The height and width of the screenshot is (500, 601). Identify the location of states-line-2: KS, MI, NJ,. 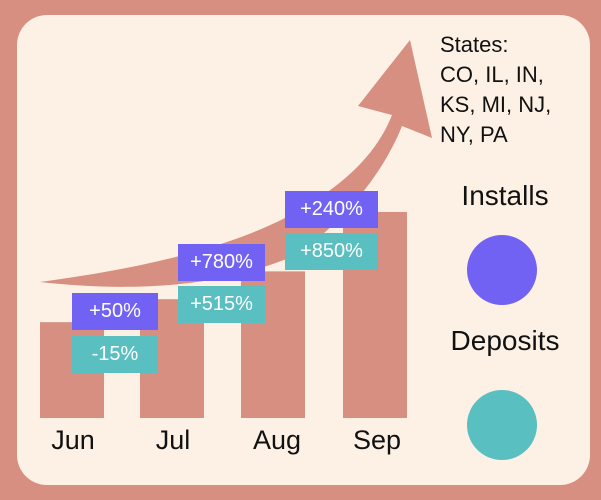
(496, 104).